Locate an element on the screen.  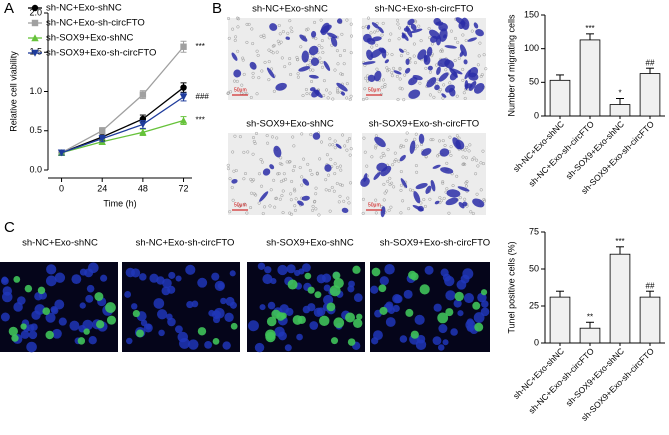
micrograph is located at coordinates (306, 307).